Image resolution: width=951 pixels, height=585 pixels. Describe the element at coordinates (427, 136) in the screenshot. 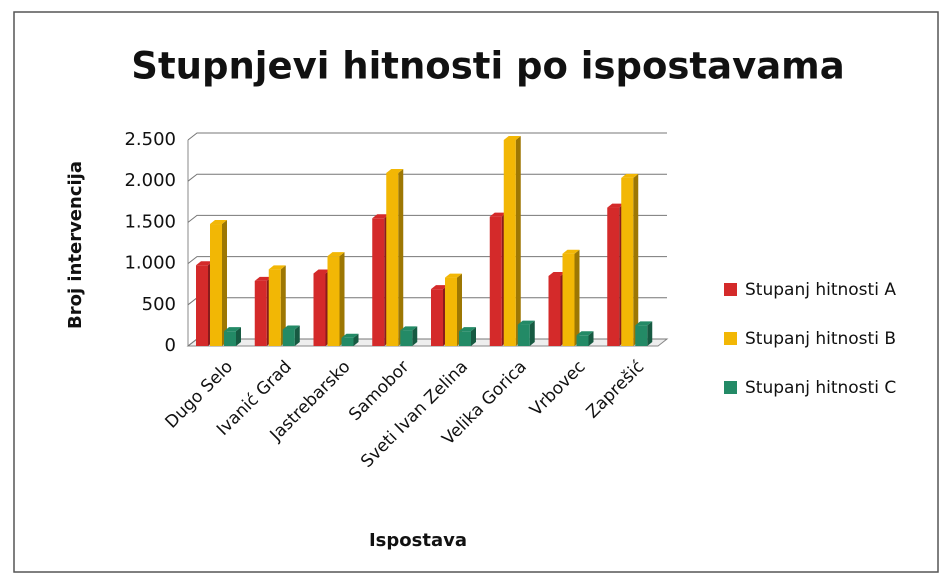

I see `grid-line` at that location.